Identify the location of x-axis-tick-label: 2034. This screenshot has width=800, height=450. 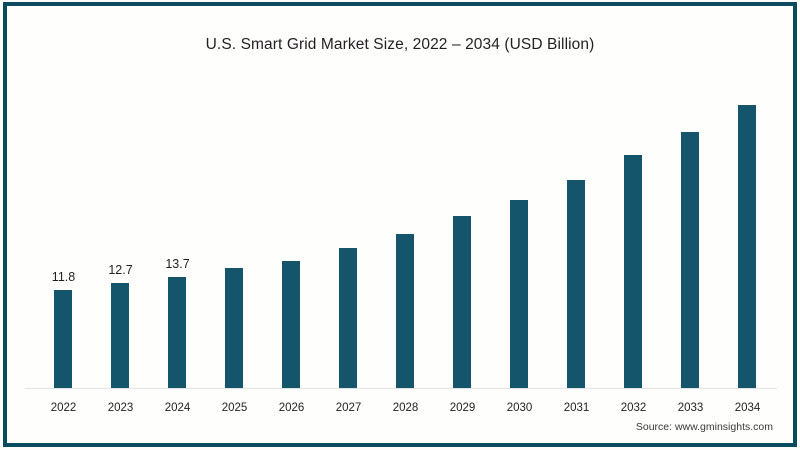
(747, 408).